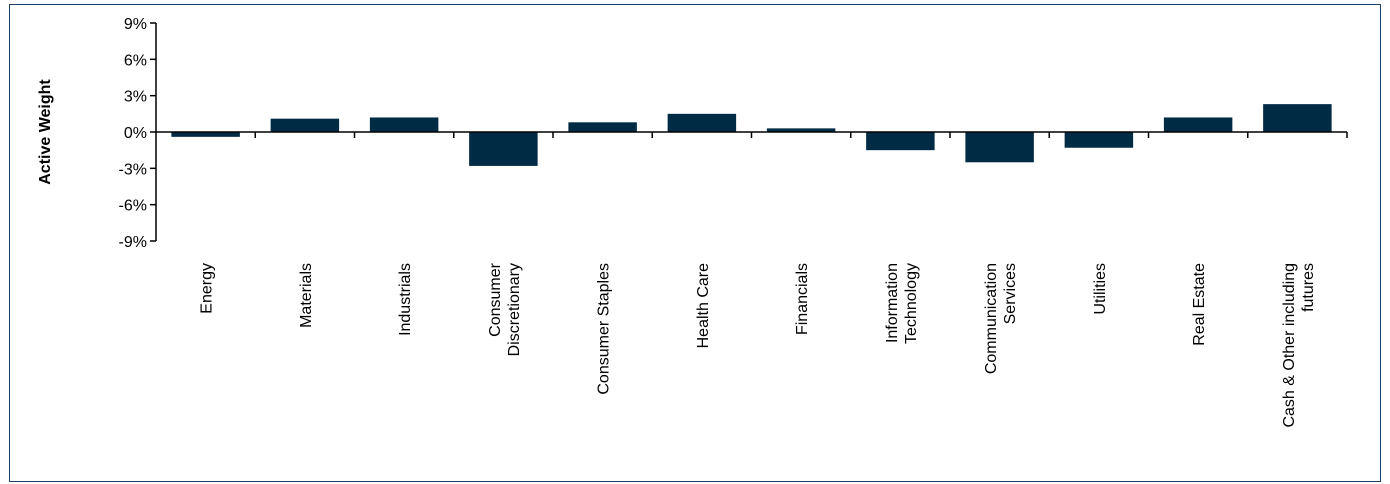 The height and width of the screenshot is (484, 1390). What do you see at coordinates (900, 141) in the screenshot?
I see `bar-information-technology` at bounding box center [900, 141].